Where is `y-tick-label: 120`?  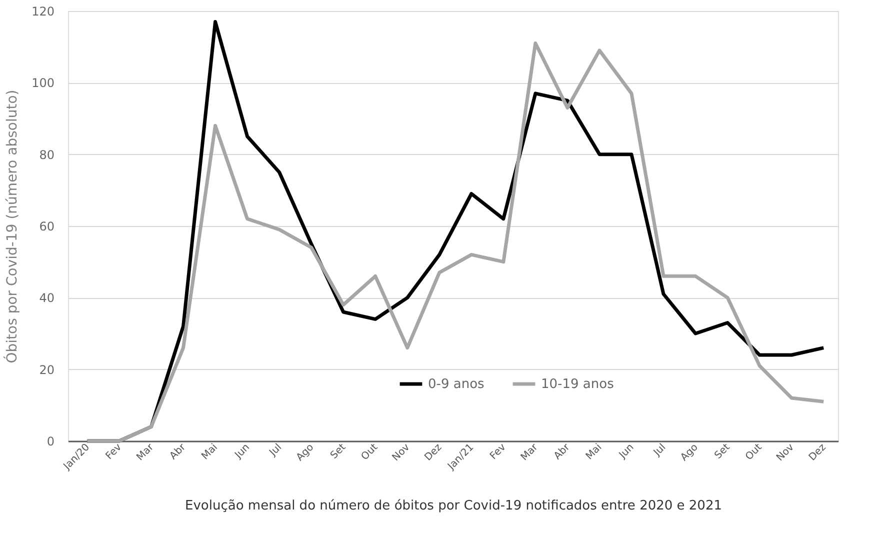
y-tick-label: 120 is located at coordinates (43, 11).